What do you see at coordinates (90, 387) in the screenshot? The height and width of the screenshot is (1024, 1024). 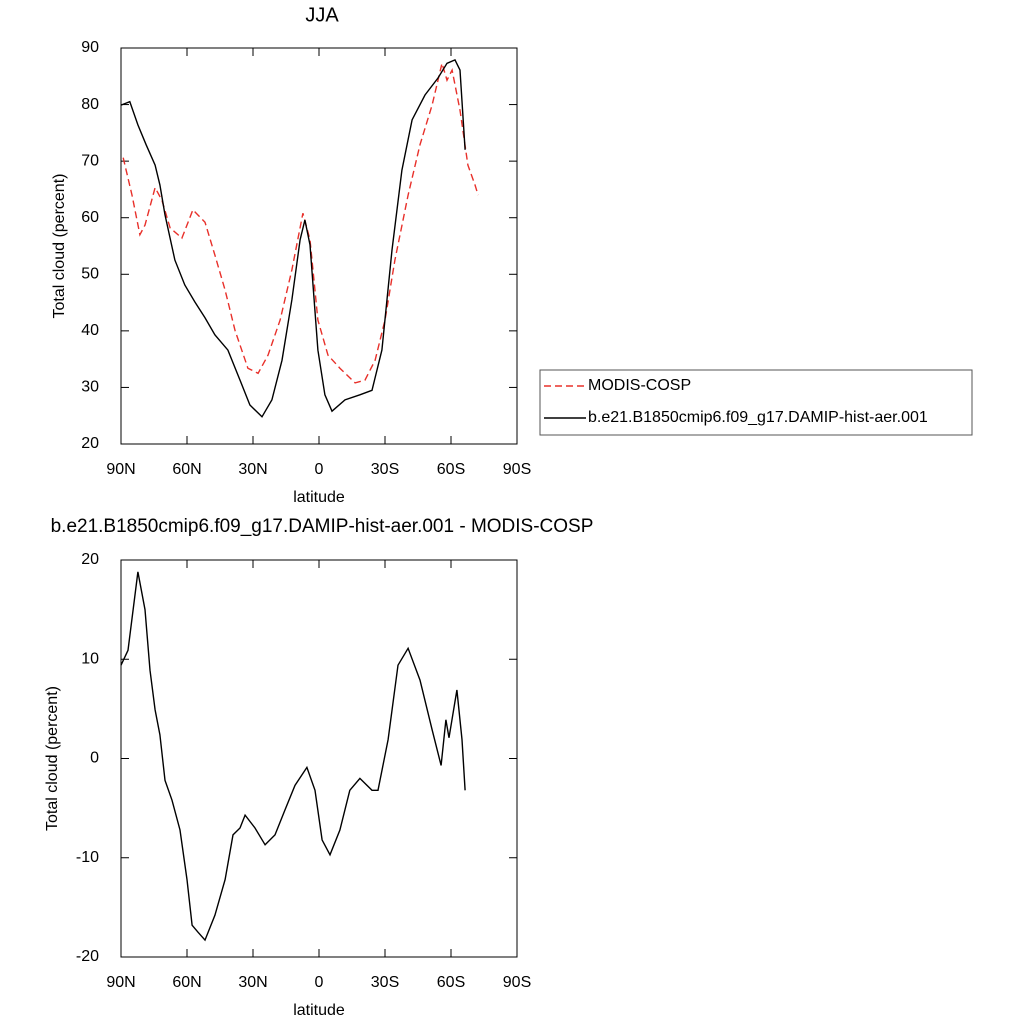 I see `y-tick-label: 30` at bounding box center [90, 387].